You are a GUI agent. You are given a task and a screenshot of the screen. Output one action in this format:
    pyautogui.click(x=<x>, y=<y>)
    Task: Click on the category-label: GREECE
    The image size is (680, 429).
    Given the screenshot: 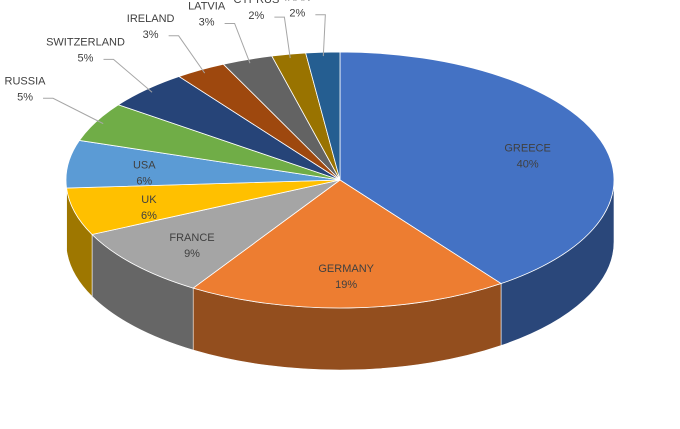 What is the action you would take?
    pyautogui.click(x=527, y=149)
    